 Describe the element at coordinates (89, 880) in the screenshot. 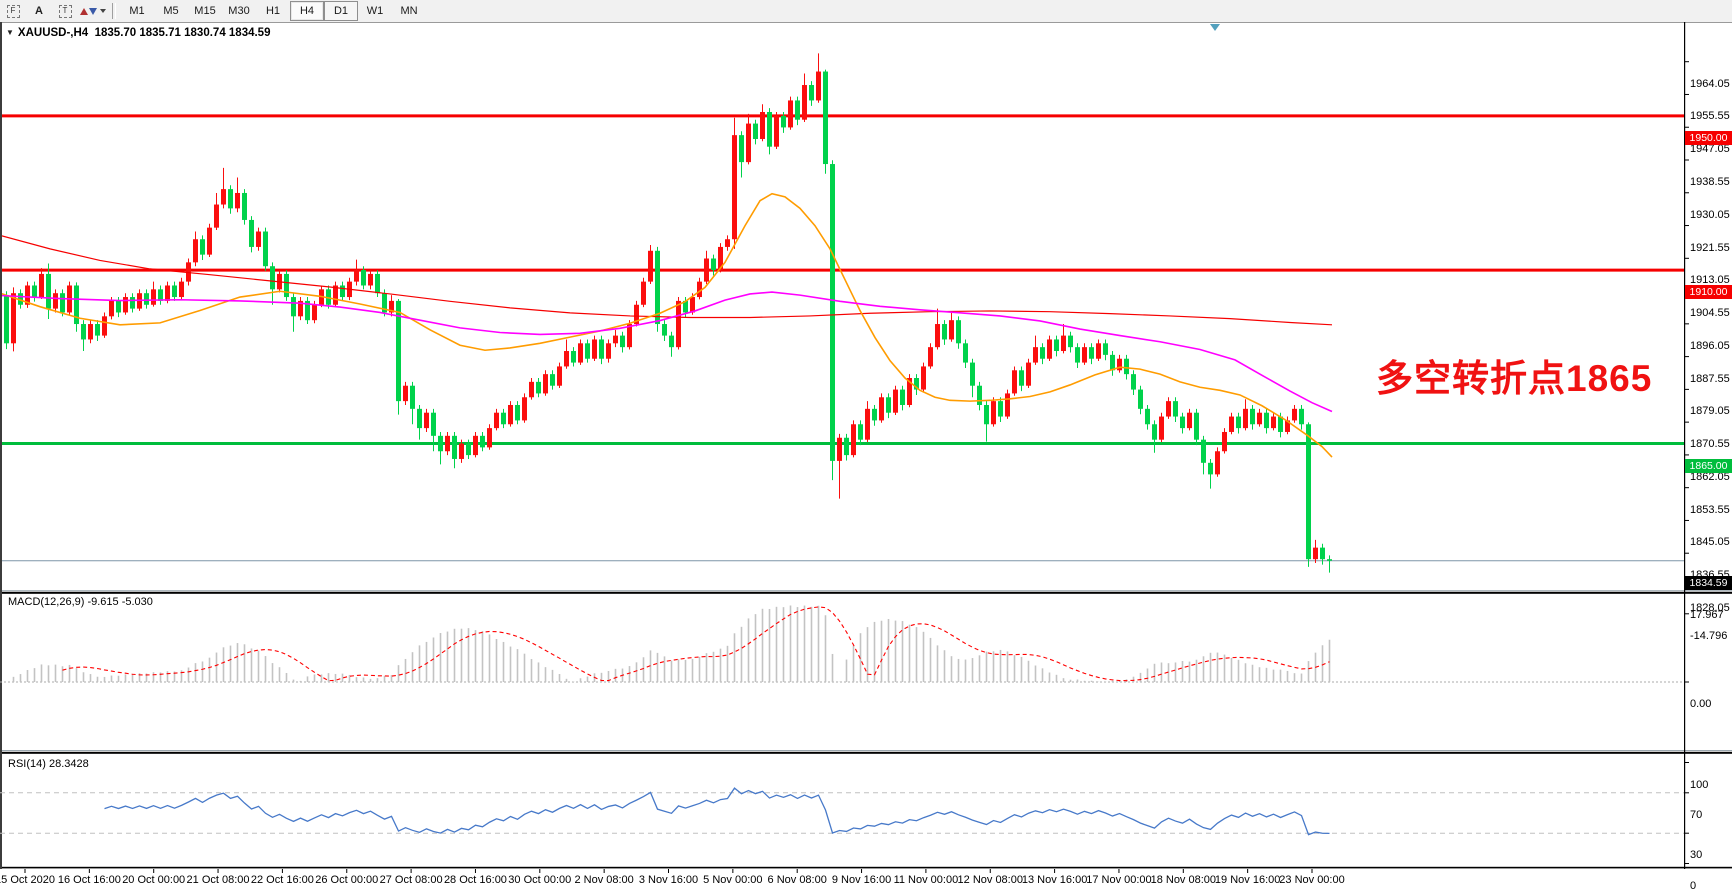

I see `time-tick-label: 16 Oct 16:00` at that location.